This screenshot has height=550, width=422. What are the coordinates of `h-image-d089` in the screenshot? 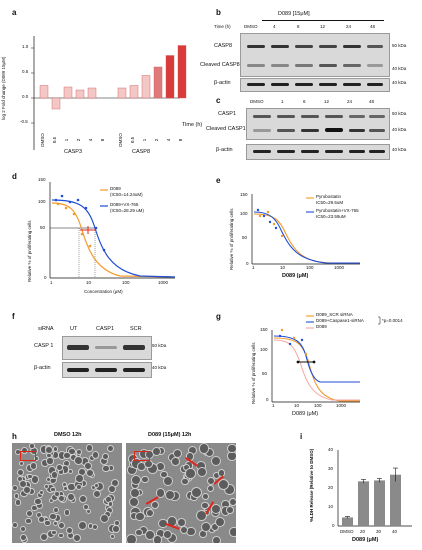 It's located at (181, 493).